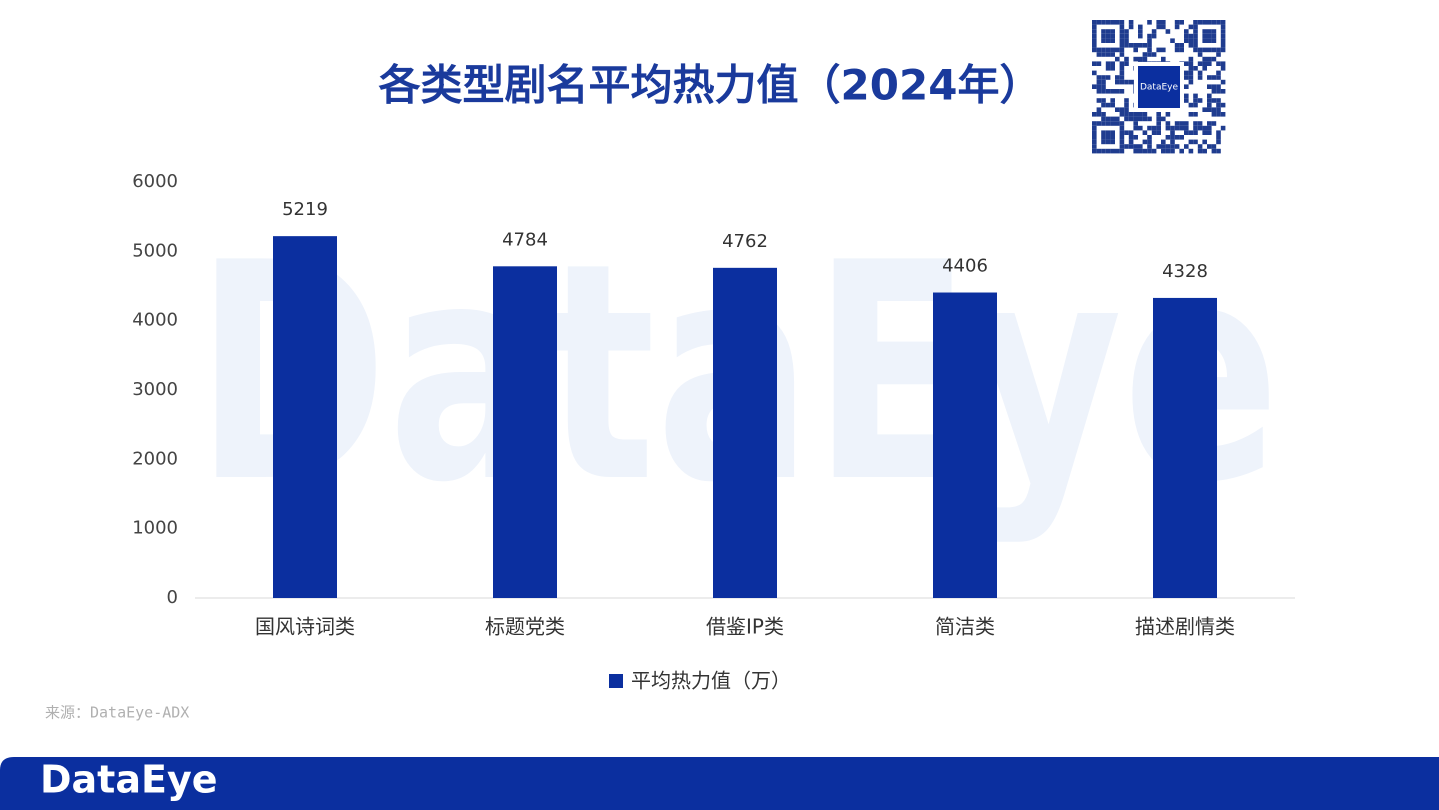 This screenshot has width=1439, height=810. Describe the element at coordinates (1185, 271) in the screenshot. I see `data-label: 4328` at that location.